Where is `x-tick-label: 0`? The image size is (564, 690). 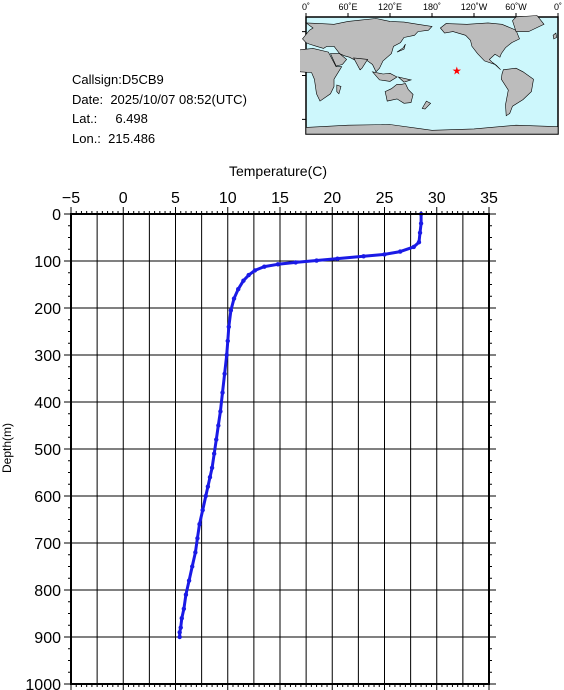 x-tick-label: 0 is located at coordinates (123, 198).